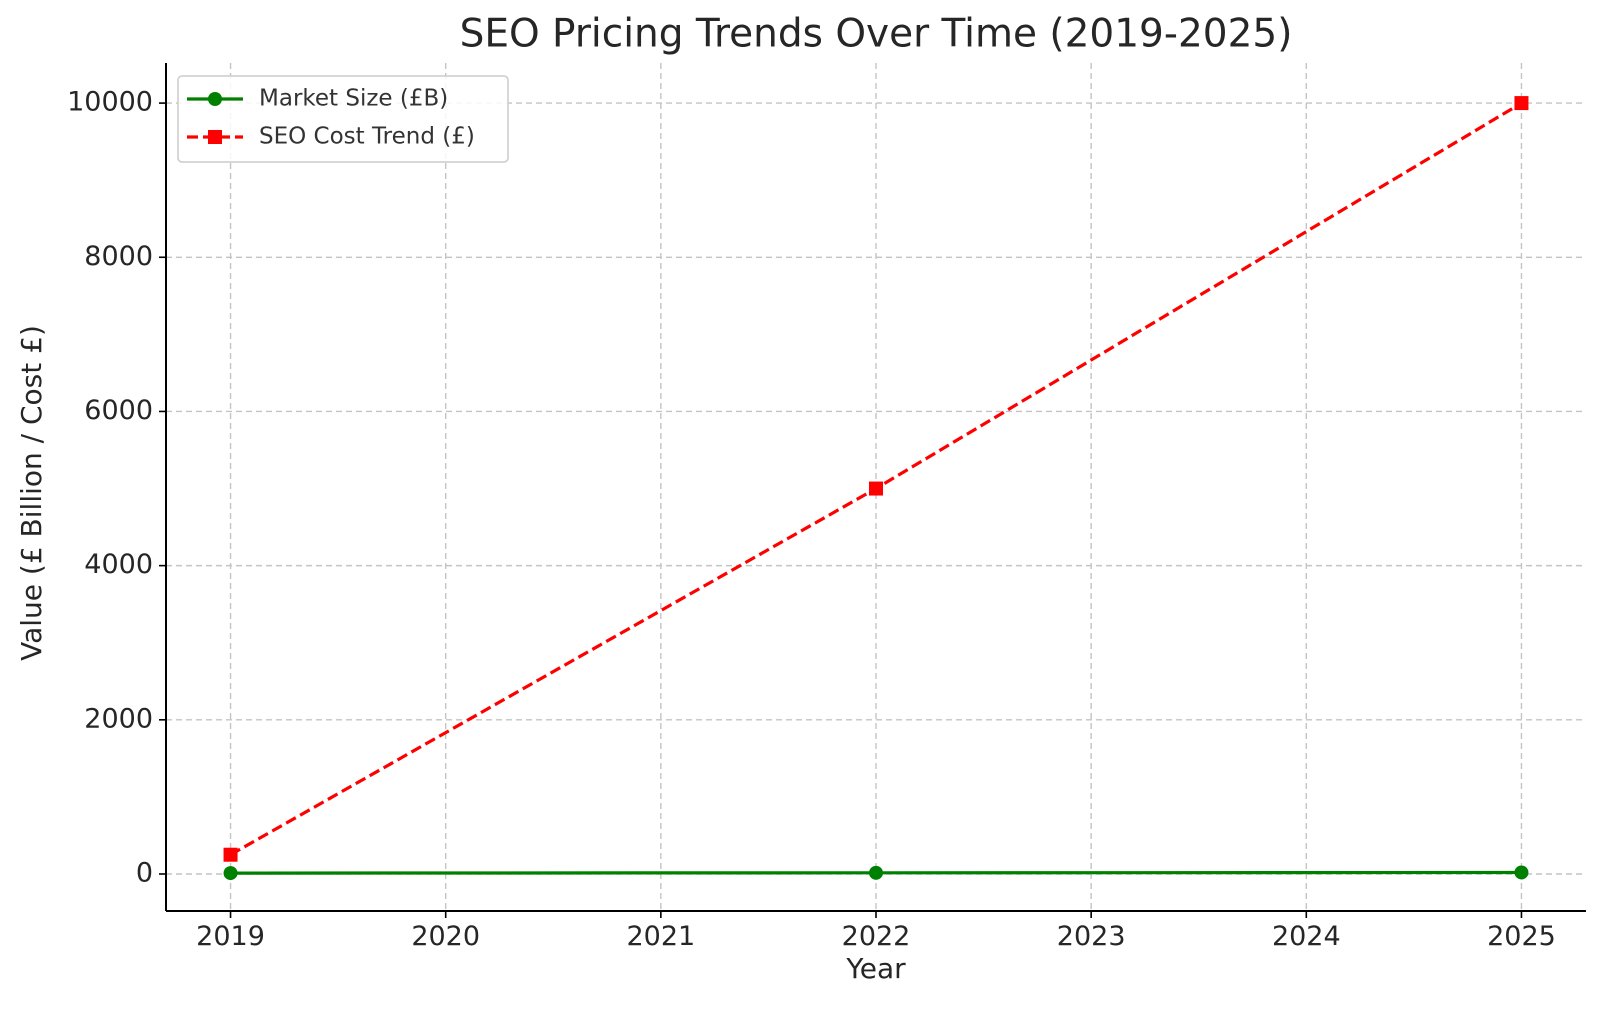 The width and height of the screenshot is (1600, 1011). I want to click on x-tick-label: 2020, so click(445, 936).